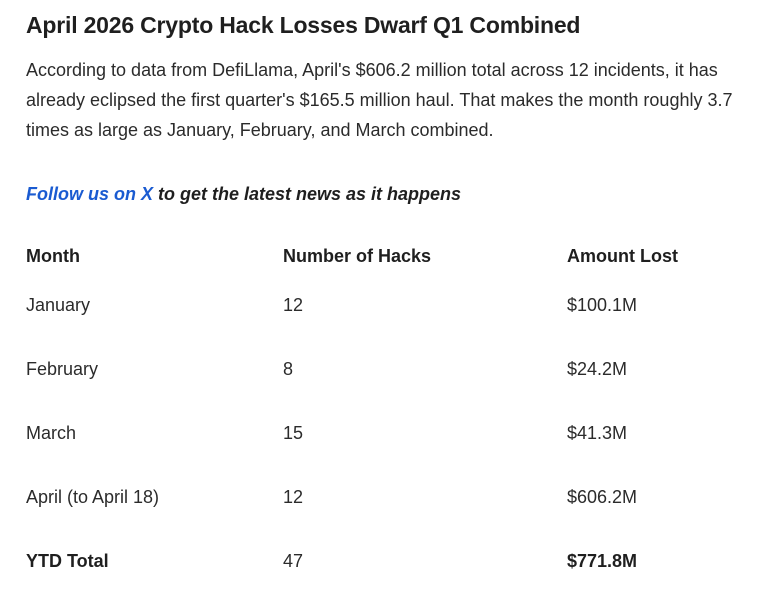 The width and height of the screenshot is (784, 613). I want to click on follow-on-x-link: Follow us on X, so click(89, 194).